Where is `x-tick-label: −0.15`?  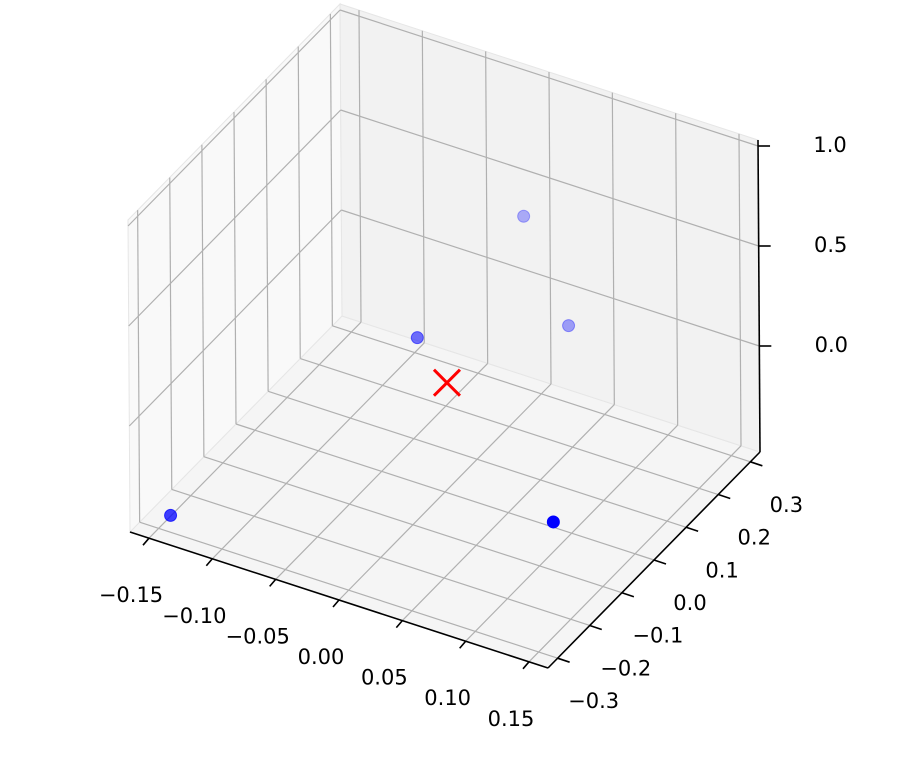
x-tick-label: −0.15 is located at coordinates (131, 595).